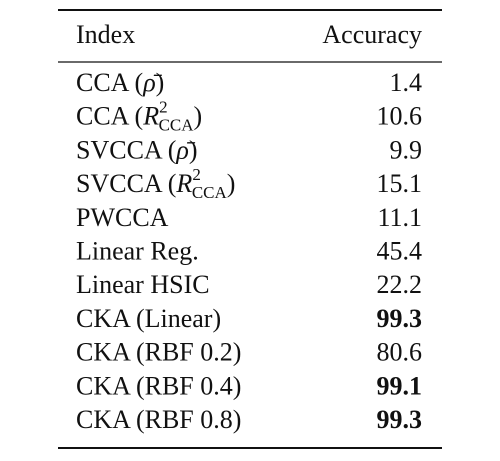 This screenshot has height=461, width=500. I want to click on row-index: CKA (RBF 0.2), so click(158, 352).